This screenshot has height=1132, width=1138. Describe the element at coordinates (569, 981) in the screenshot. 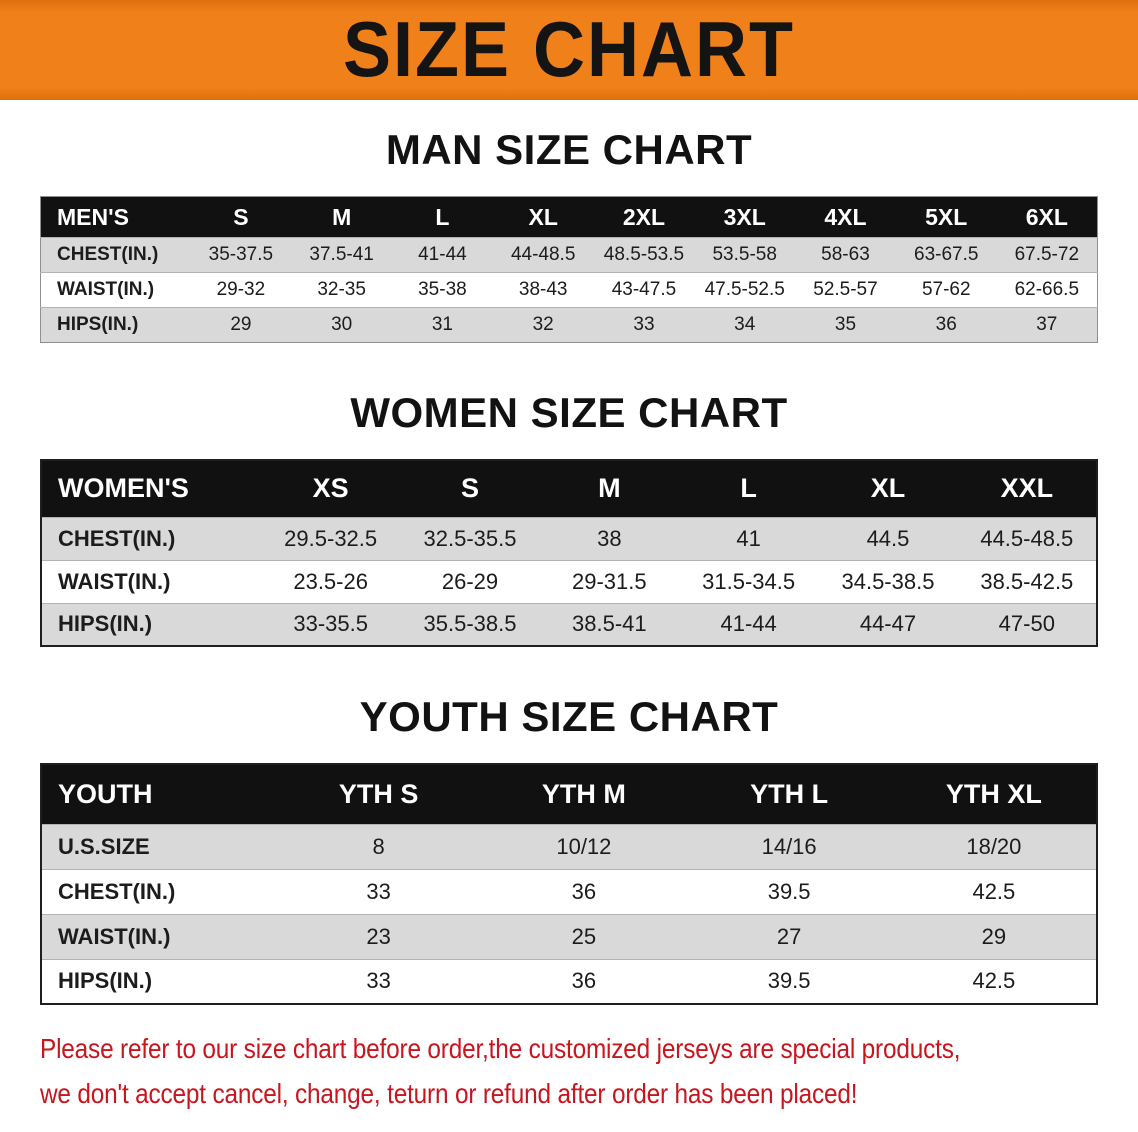

I see `table-row: HIPS(IN.) 33 36 39.5 42.5` at that location.